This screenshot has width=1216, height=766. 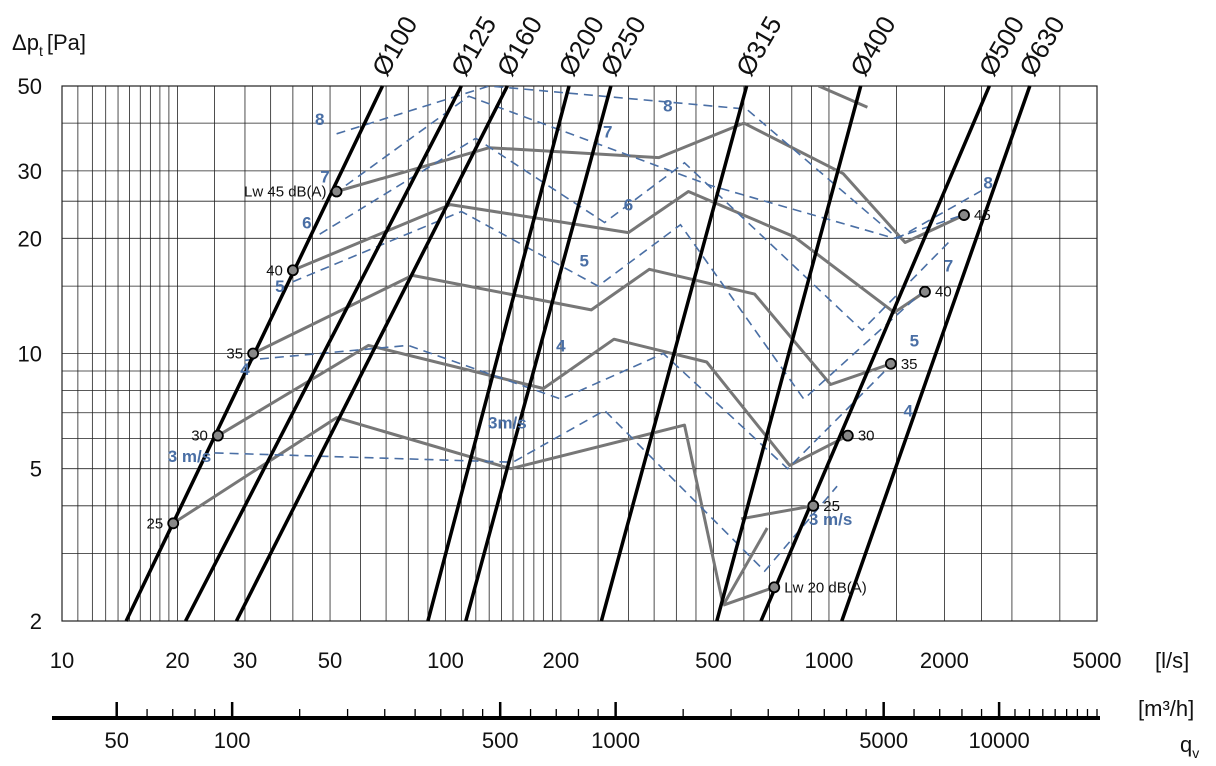 I want to click on duct-label-125: Ø125, so click(x=474, y=46).